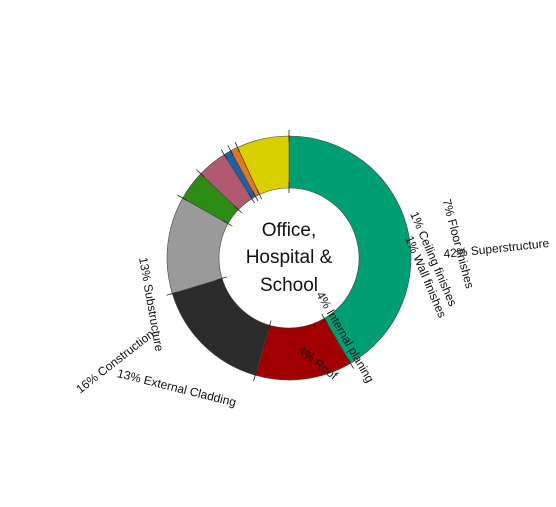 This screenshot has height=507, width=556. What do you see at coordinates (289, 230) in the screenshot?
I see `center-text-line-1: Office,` at bounding box center [289, 230].